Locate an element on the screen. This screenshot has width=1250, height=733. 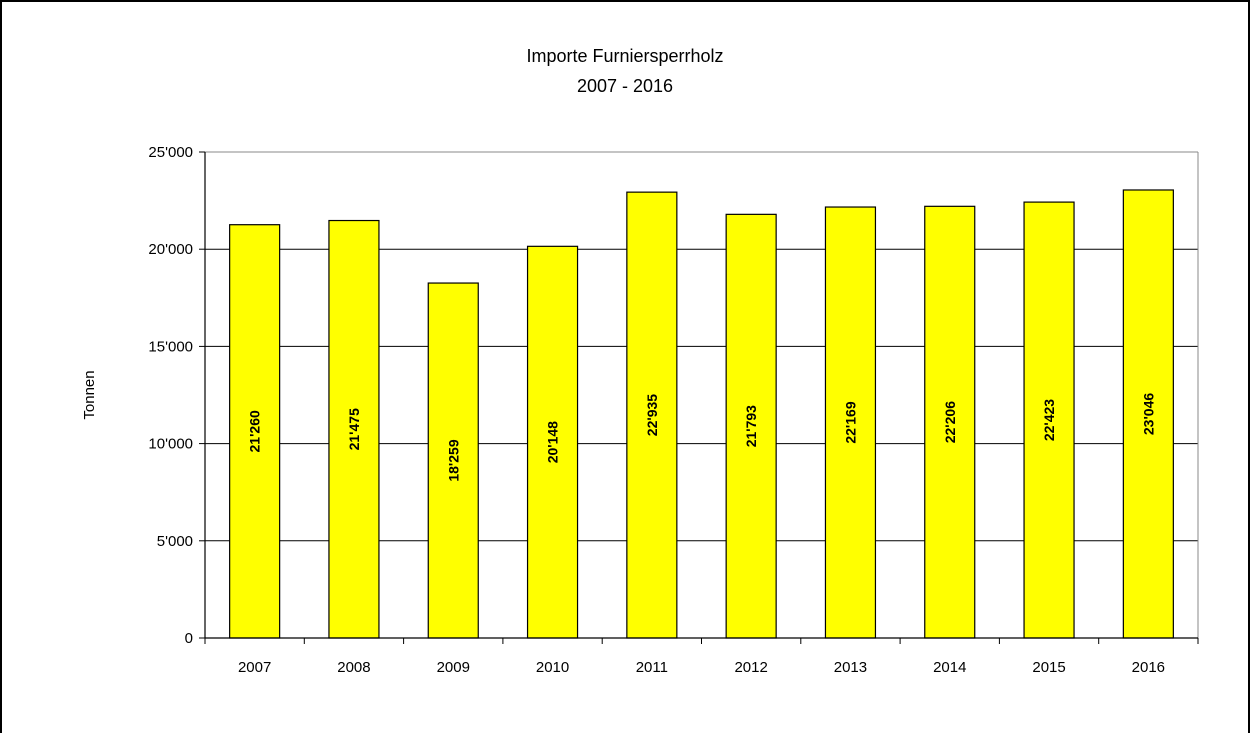
data-label: 21'260 is located at coordinates (255, 431).